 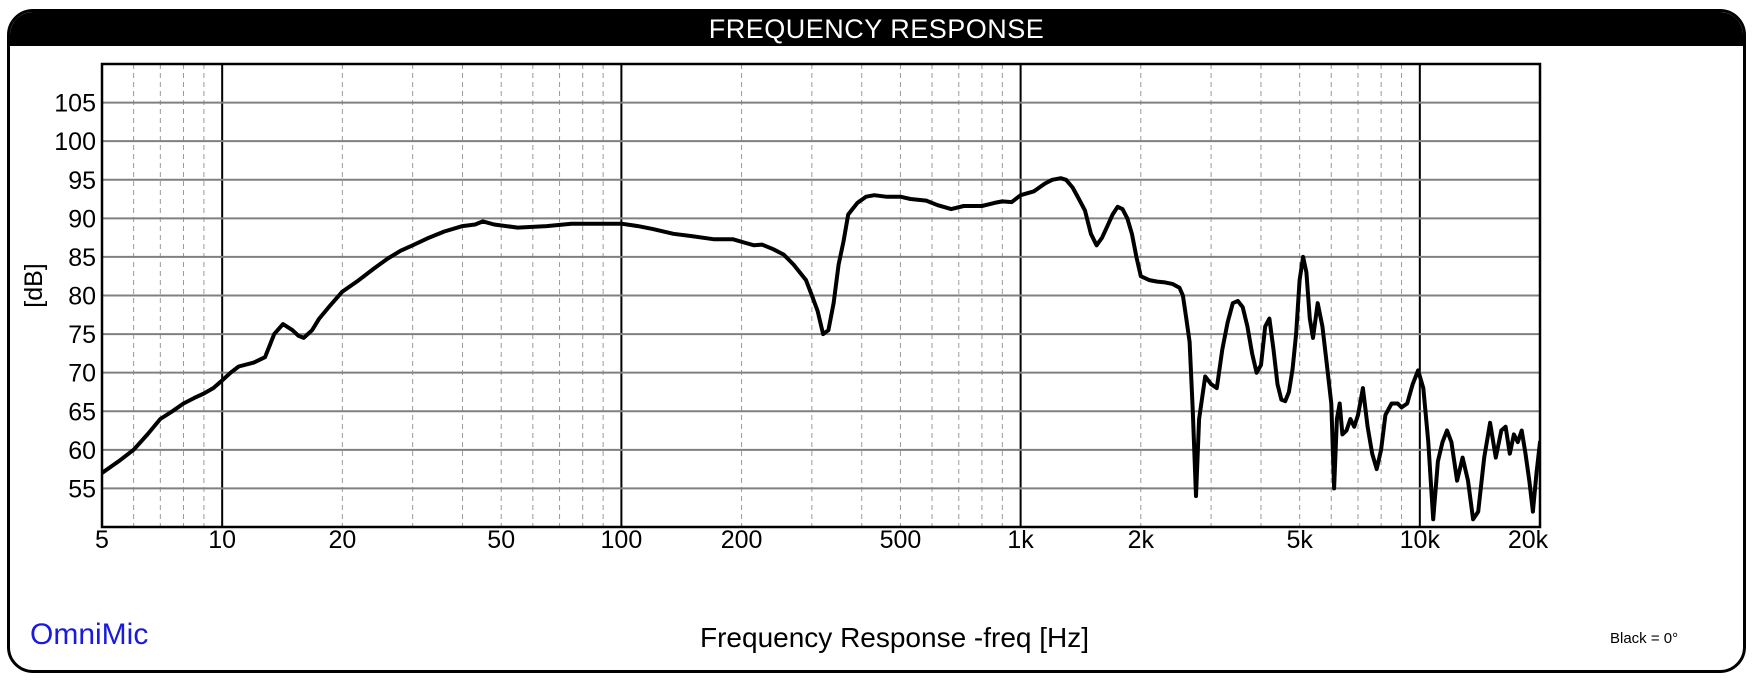 I want to click on y-tick-labels: 55 60 65 70 75 80 85 90 95 100 105, so click(x=75, y=297).